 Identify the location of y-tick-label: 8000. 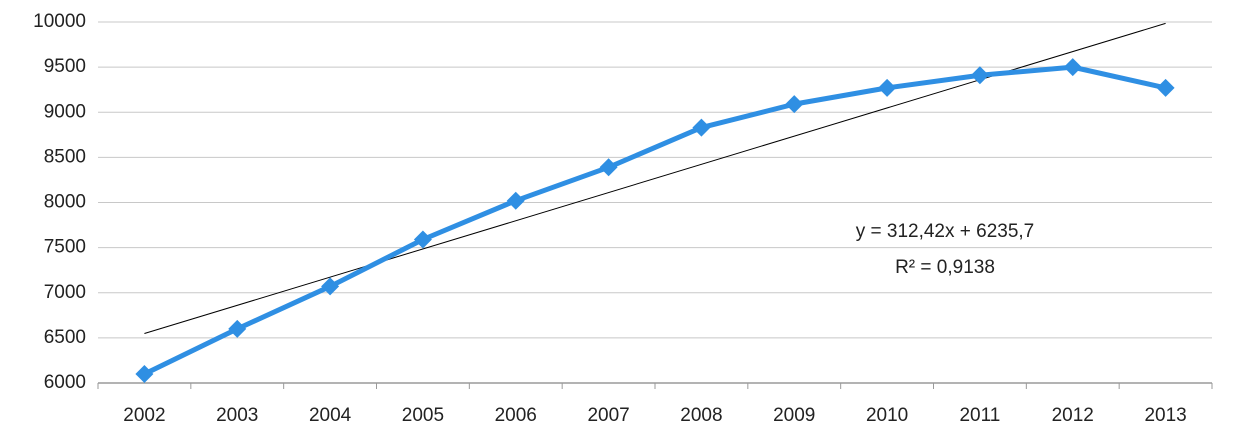
(65, 202).